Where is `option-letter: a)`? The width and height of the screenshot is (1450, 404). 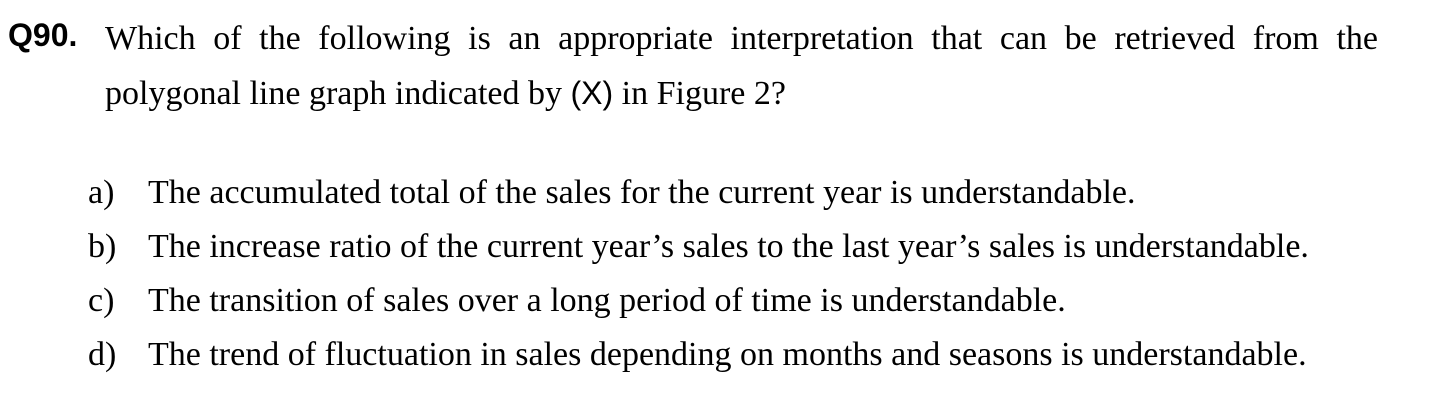 option-letter: a) is located at coordinates (101, 192).